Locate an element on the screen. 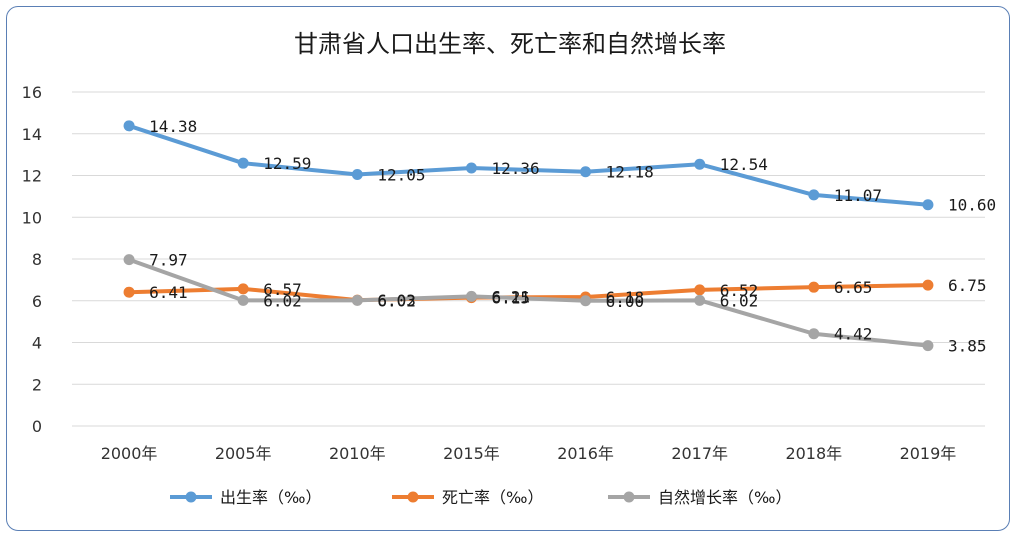  legend-label: 死亡率（‰） is located at coordinates (492, 497).